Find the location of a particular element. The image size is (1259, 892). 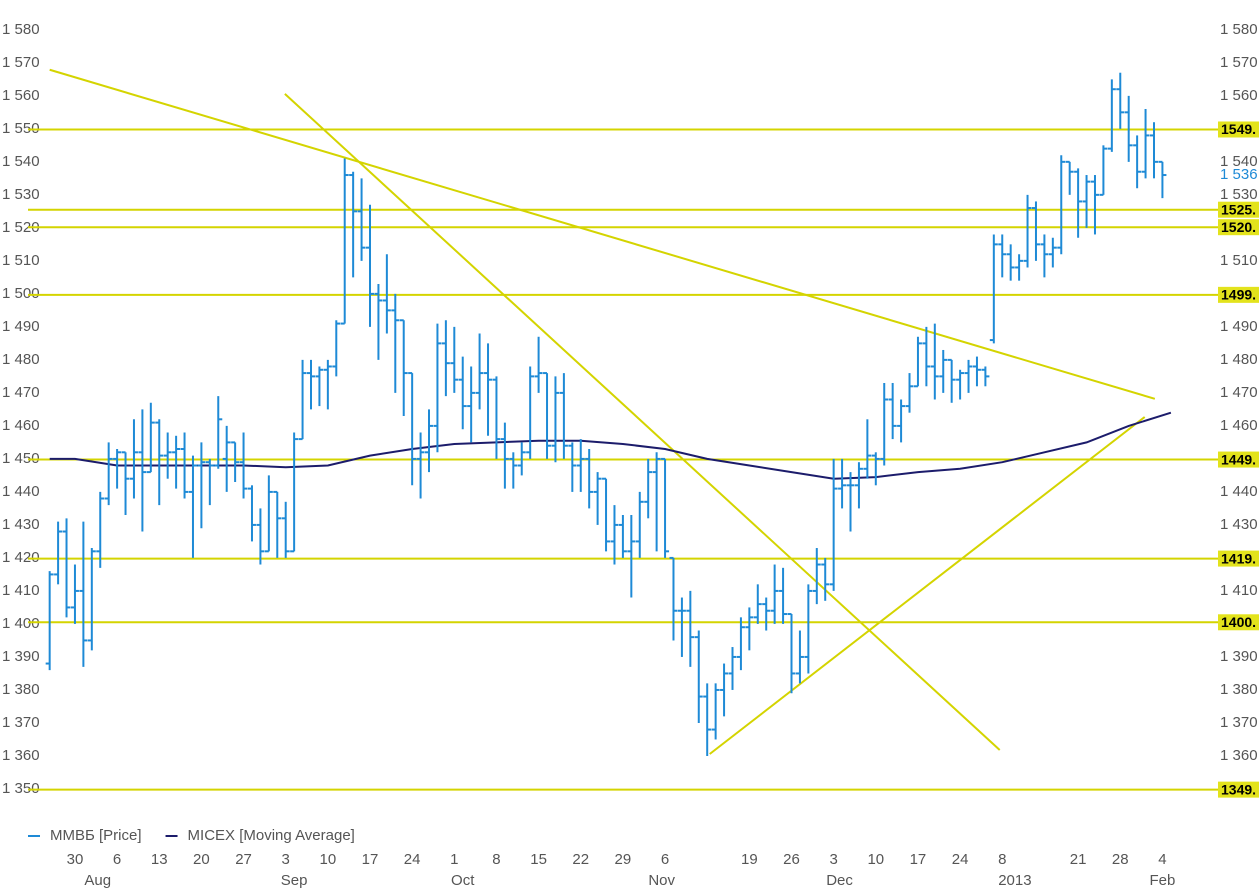

y-tick-label-right: 1 540 is located at coordinates (1239, 161).